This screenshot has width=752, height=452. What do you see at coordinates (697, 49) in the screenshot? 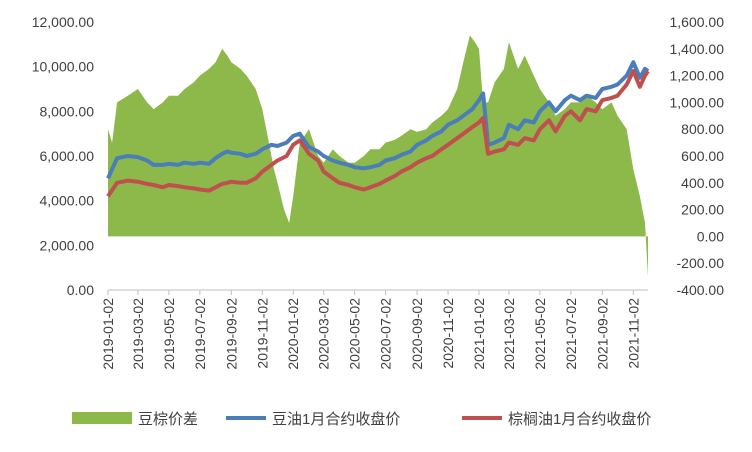
I see `y-right-tick-label: 1,400.00` at bounding box center [697, 49].